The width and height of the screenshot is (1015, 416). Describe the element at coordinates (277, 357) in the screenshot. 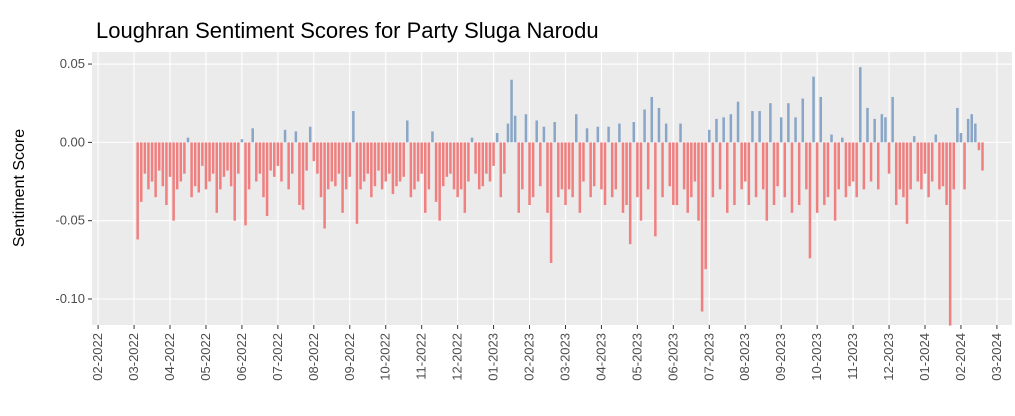

I see `x-tick-label: 07-2022` at that location.